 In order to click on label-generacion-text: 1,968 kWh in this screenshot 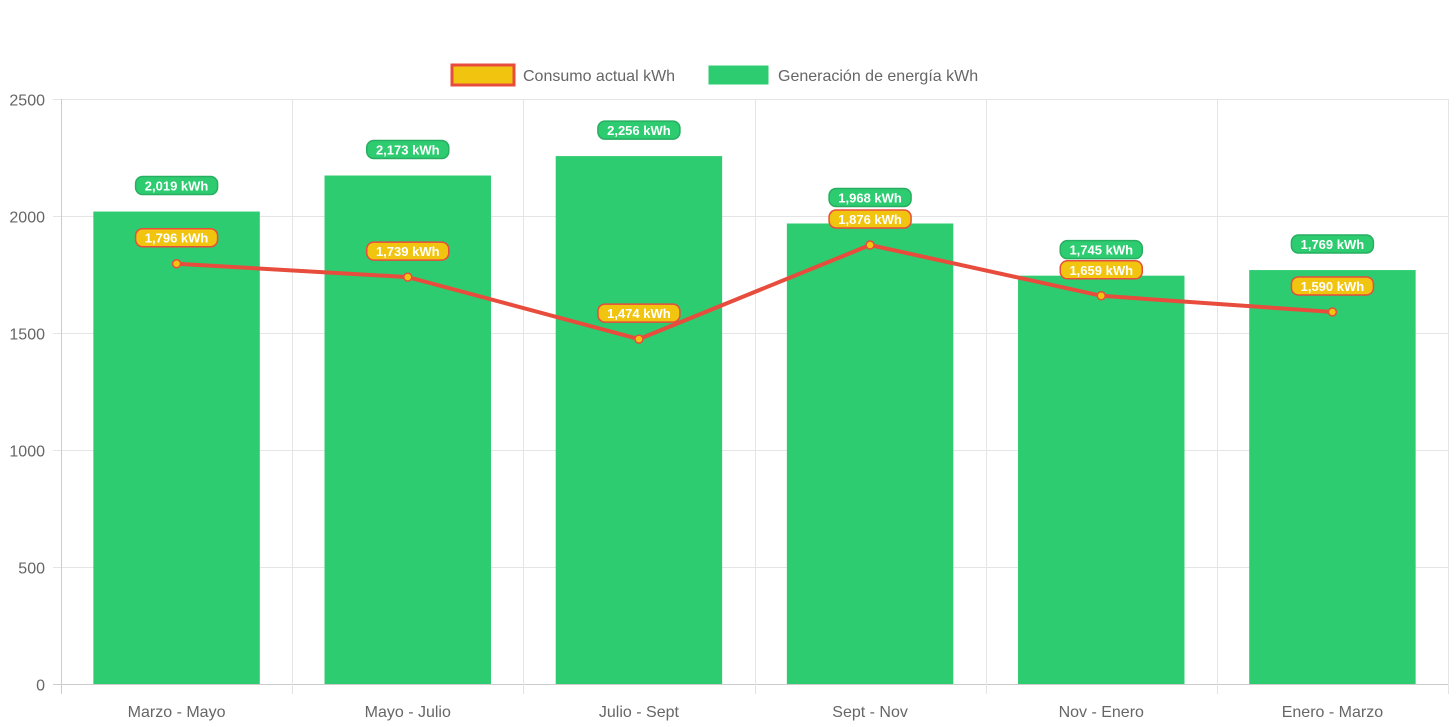, I will do `click(870, 197)`.